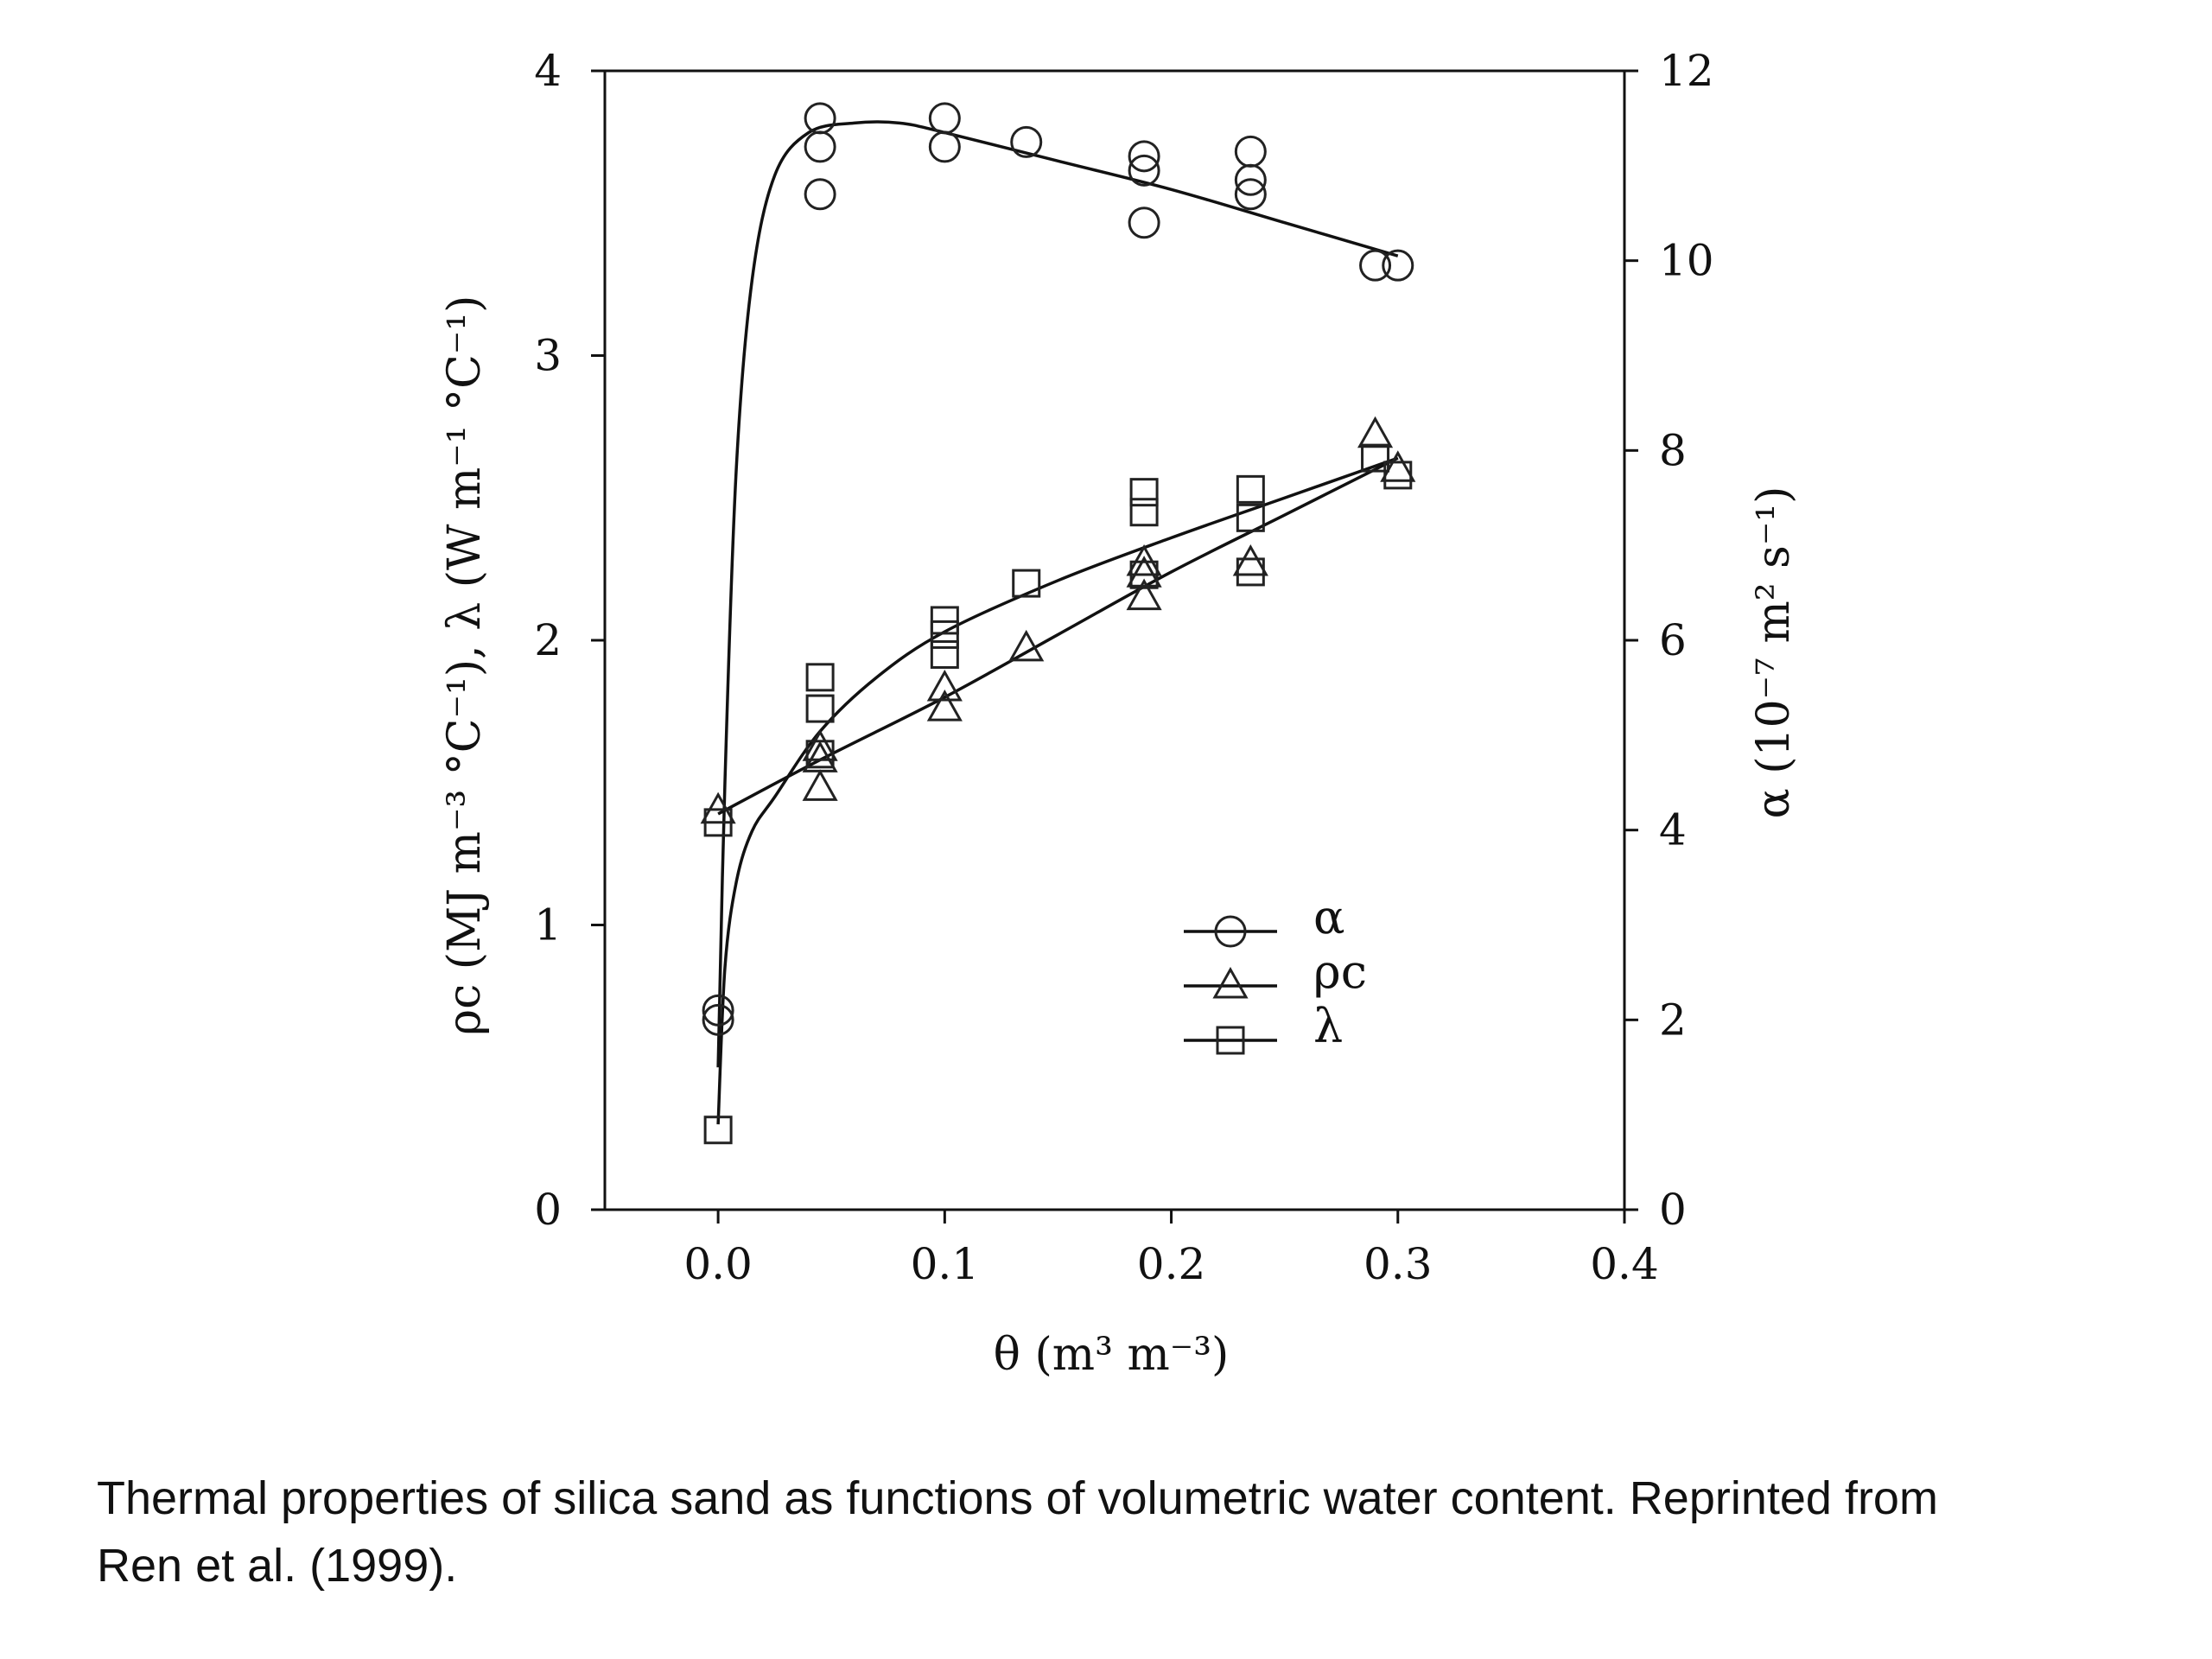 The height and width of the screenshot is (1659, 2212). Describe the element at coordinates (1171, 1264) in the screenshot. I see `x-tick-label-2: 0.2` at that location.